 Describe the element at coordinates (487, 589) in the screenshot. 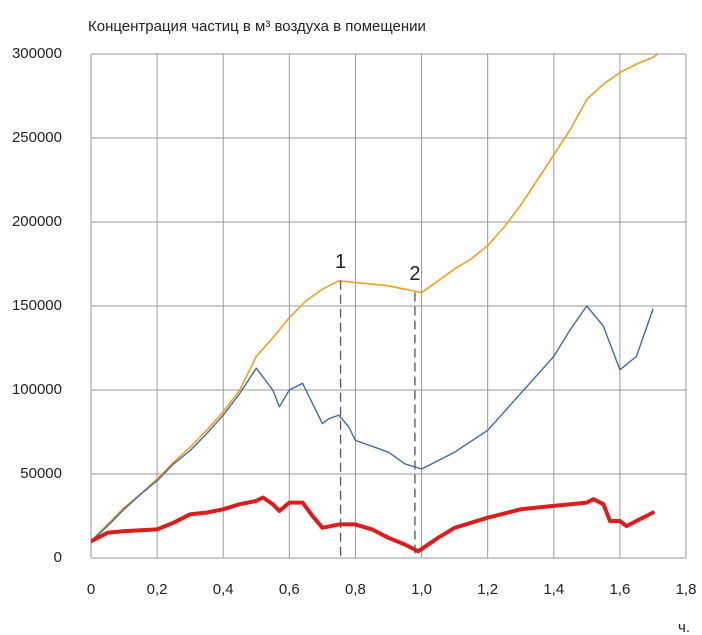

I see `x-tick-label: 1,2` at that location.